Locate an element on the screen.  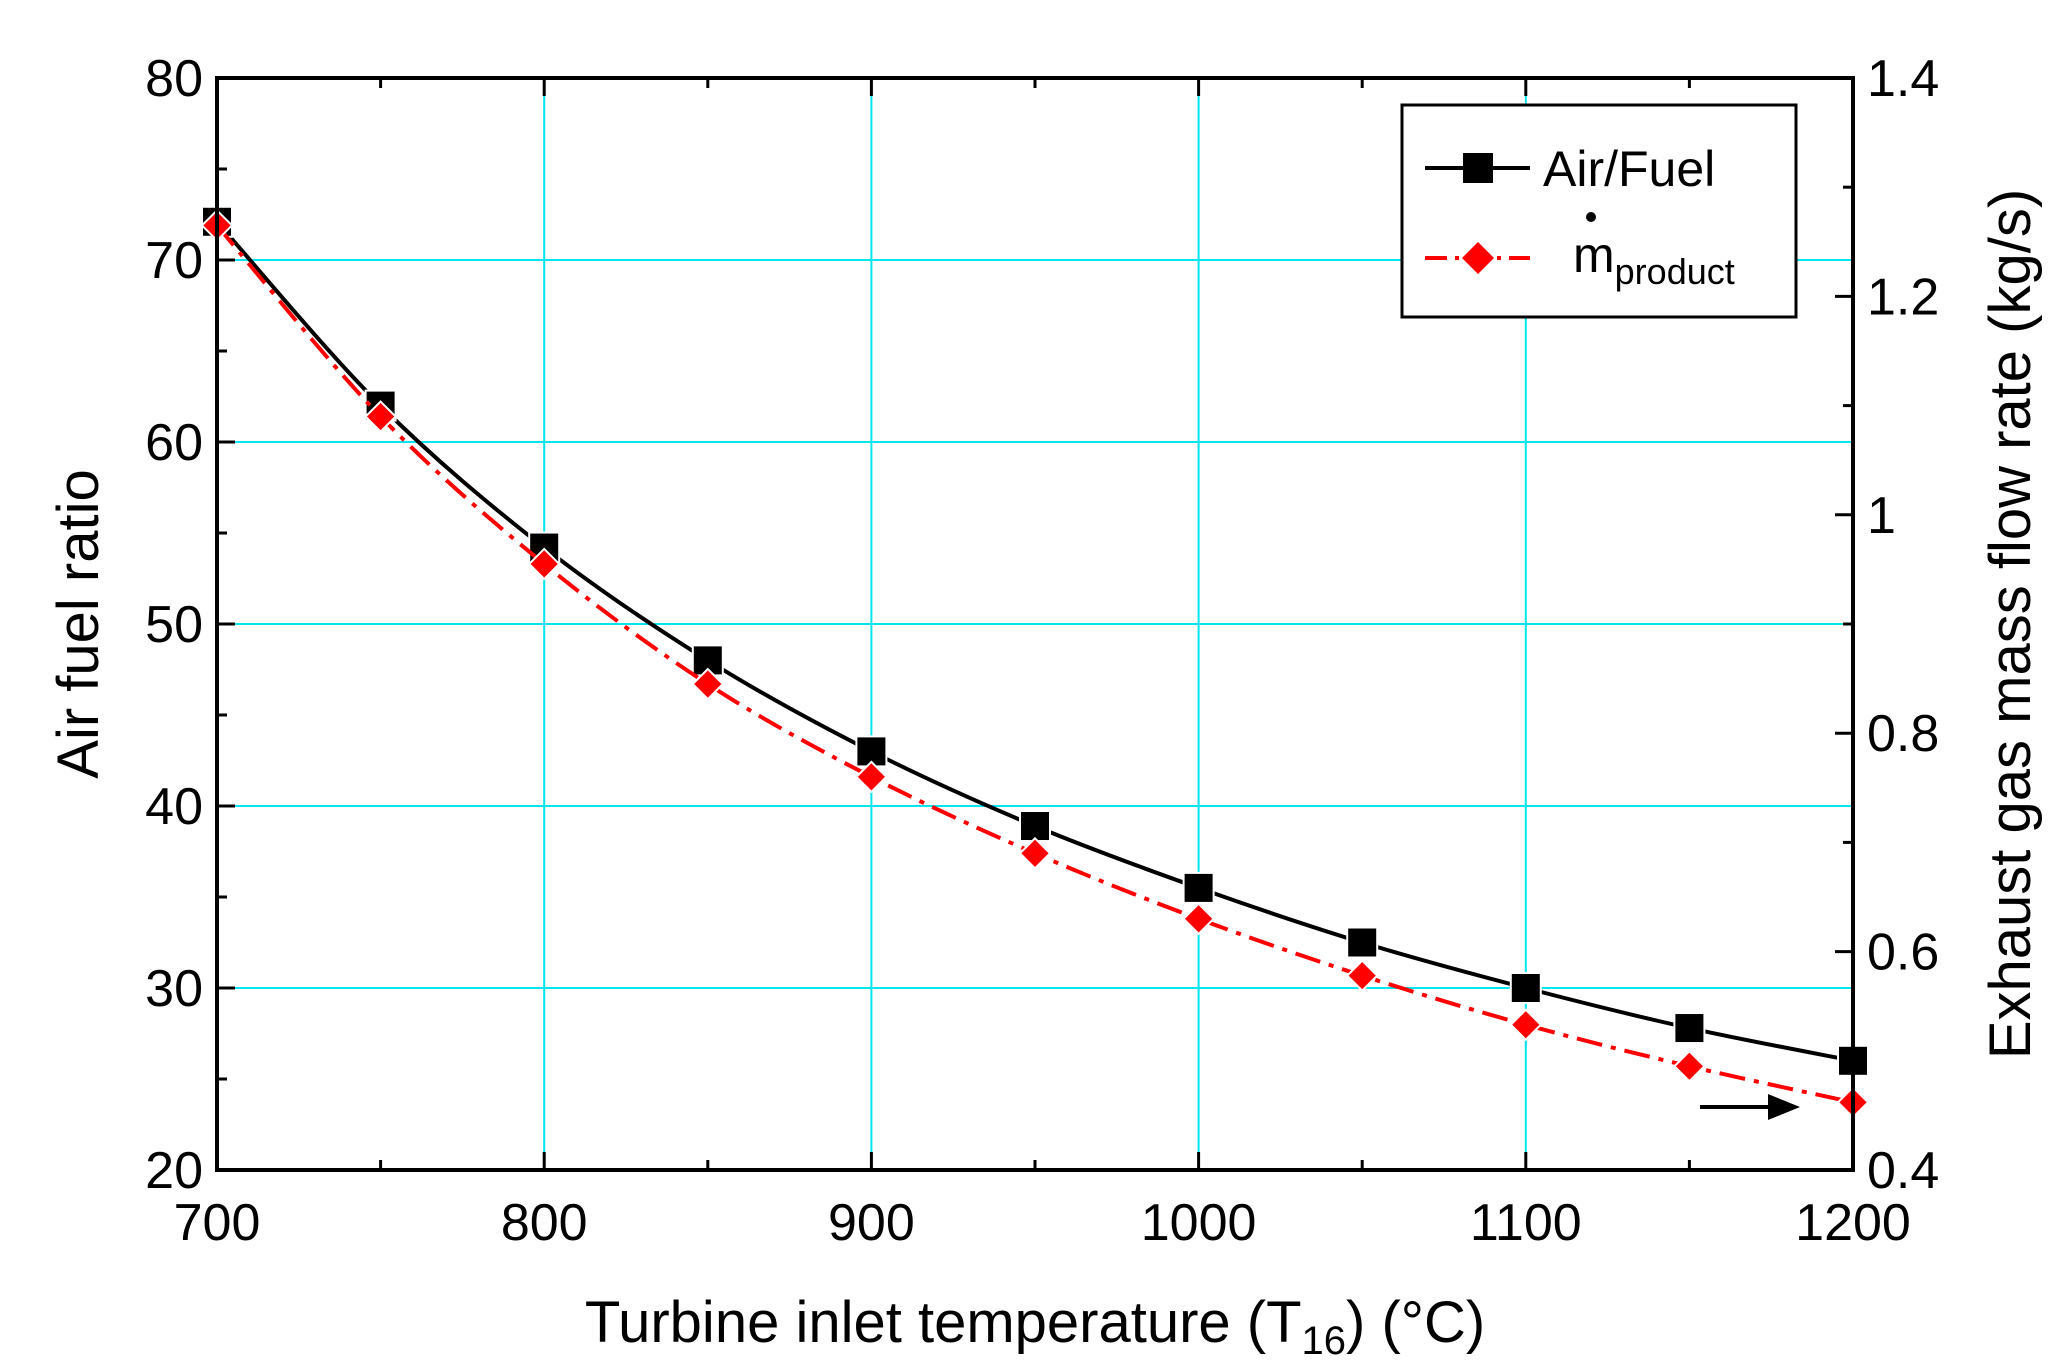
legend-box is located at coordinates (1599, 211).